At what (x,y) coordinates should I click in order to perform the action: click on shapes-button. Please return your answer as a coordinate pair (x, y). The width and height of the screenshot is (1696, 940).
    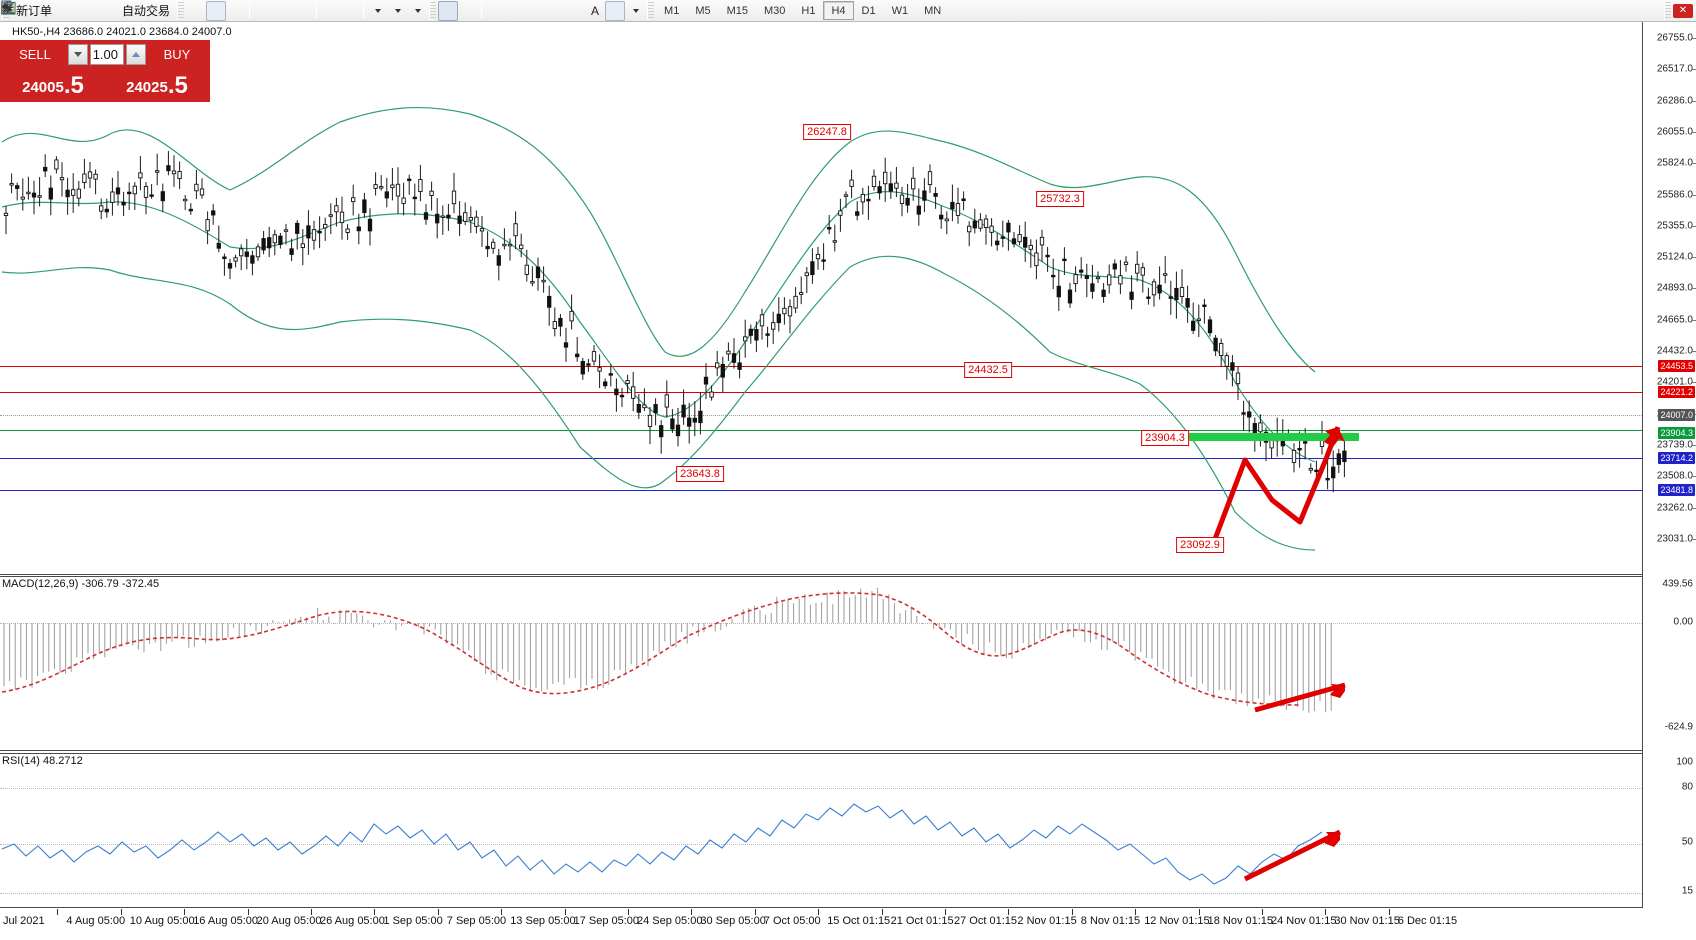
    Looking at the image, I should click on (323, 11).